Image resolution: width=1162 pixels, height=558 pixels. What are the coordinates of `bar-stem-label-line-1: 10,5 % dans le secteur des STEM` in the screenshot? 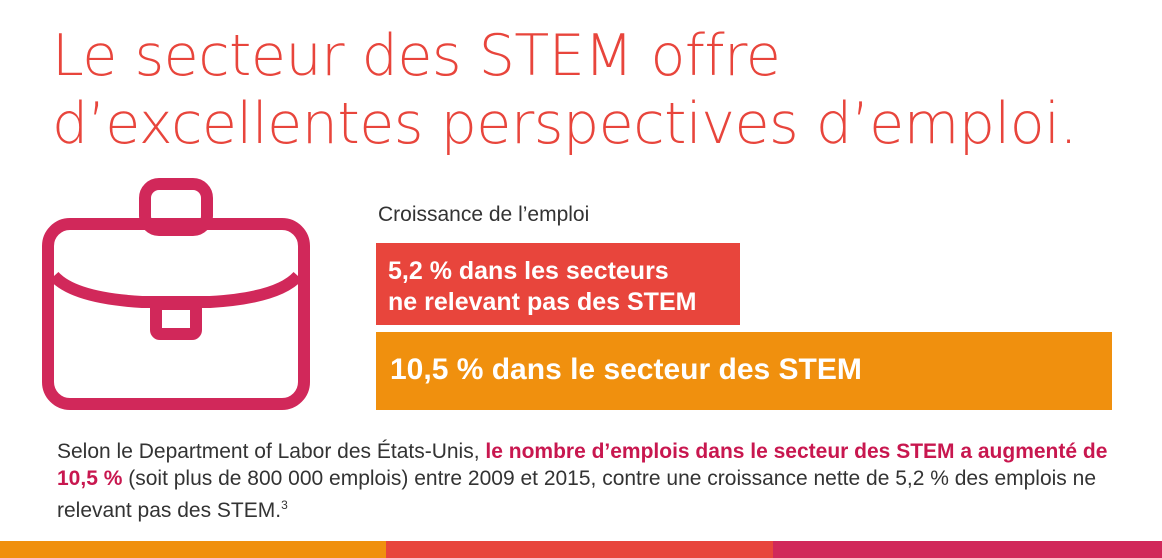 It's located at (626, 369).